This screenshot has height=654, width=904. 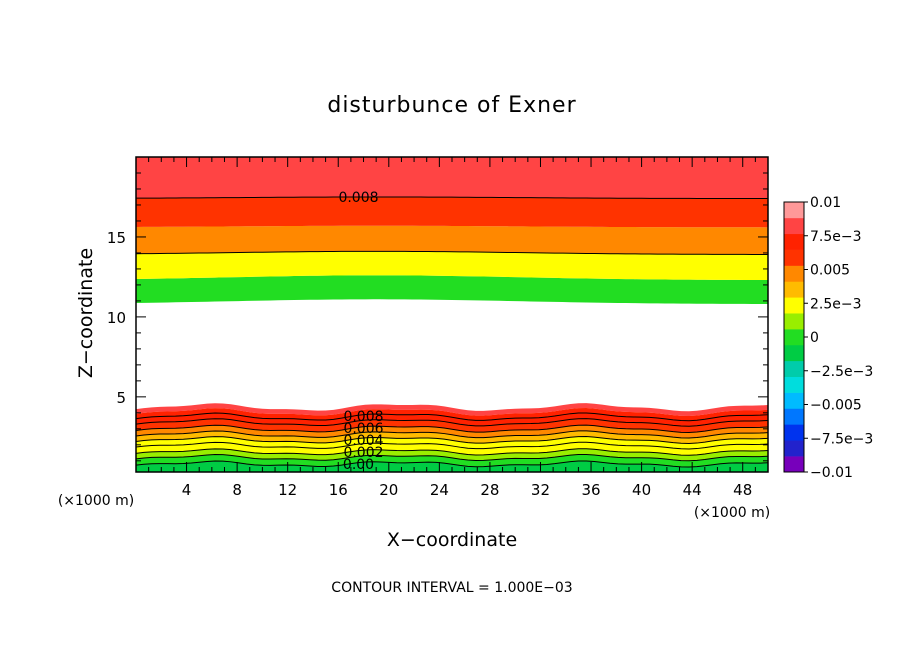 I want to click on x-tick-label: 48, so click(x=742, y=490).